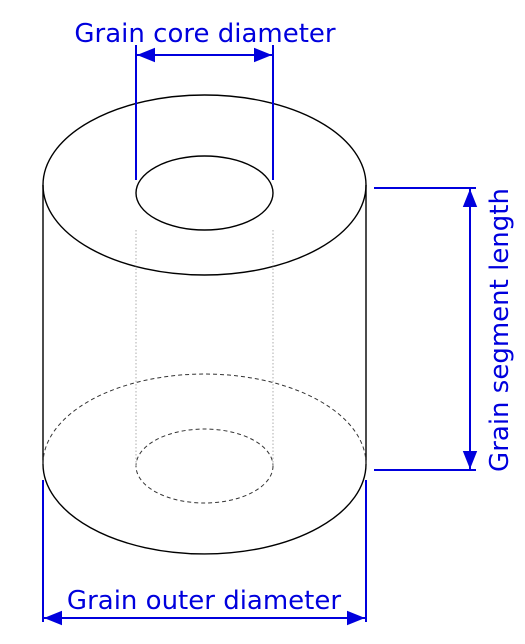 This screenshot has height=644, width=525. I want to click on segment-length-label: Grain segment length, so click(500, 330).